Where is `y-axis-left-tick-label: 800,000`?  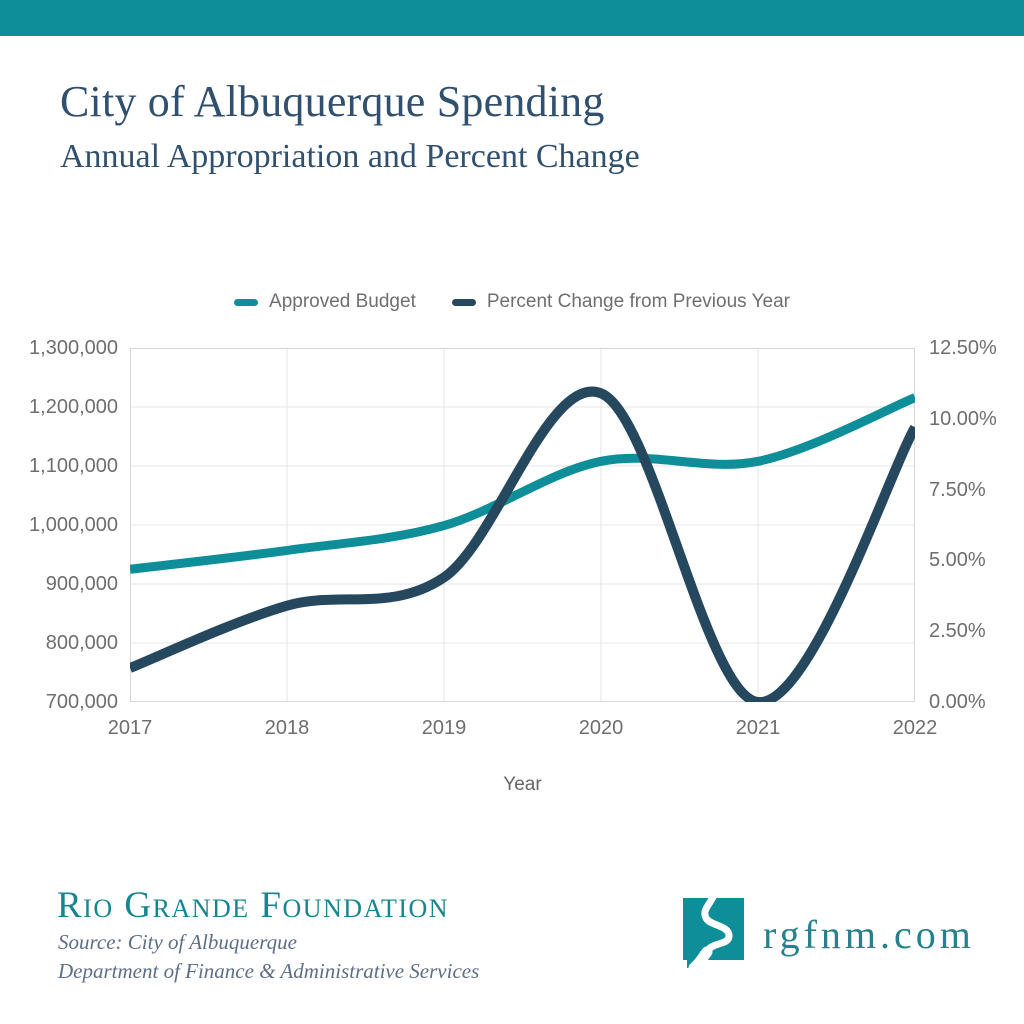
y-axis-left-tick-label: 800,000 is located at coordinates (81, 643).